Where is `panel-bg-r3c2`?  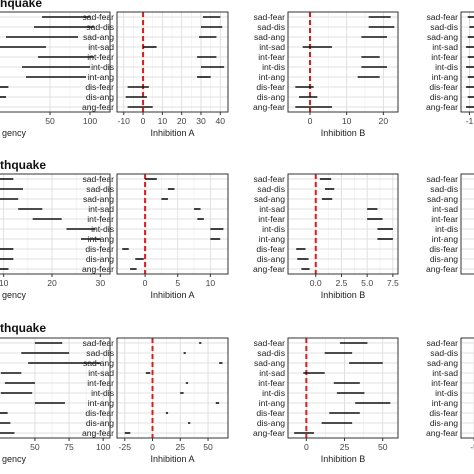
panel-bg-r3c2 is located at coordinates (172, 388).